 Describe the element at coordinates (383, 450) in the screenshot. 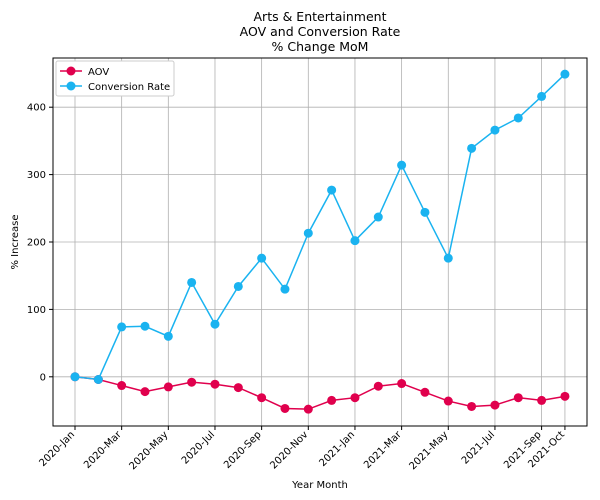

I see `x-tick-label: 2021-Mar` at that location.